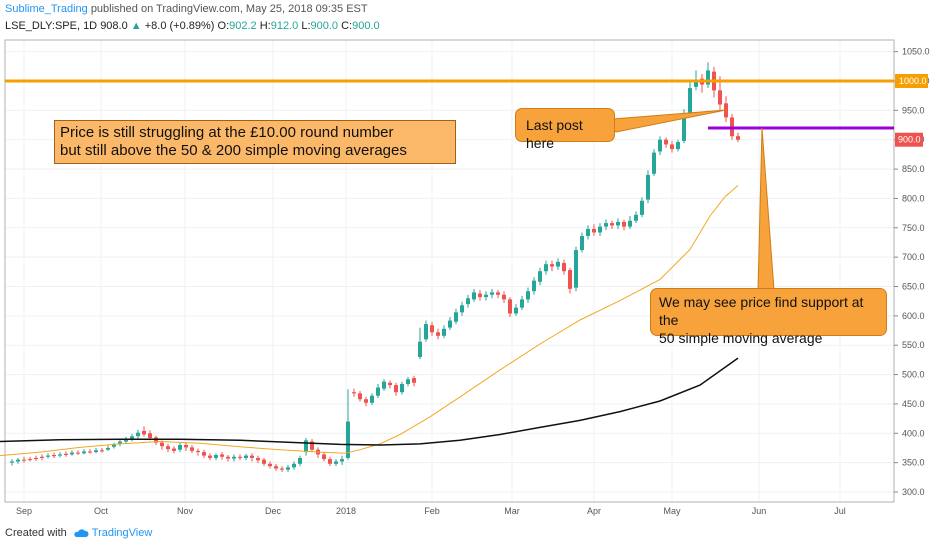  What do you see at coordinates (366, 26) in the screenshot?
I see `close-value: 900.0` at bounding box center [366, 26].